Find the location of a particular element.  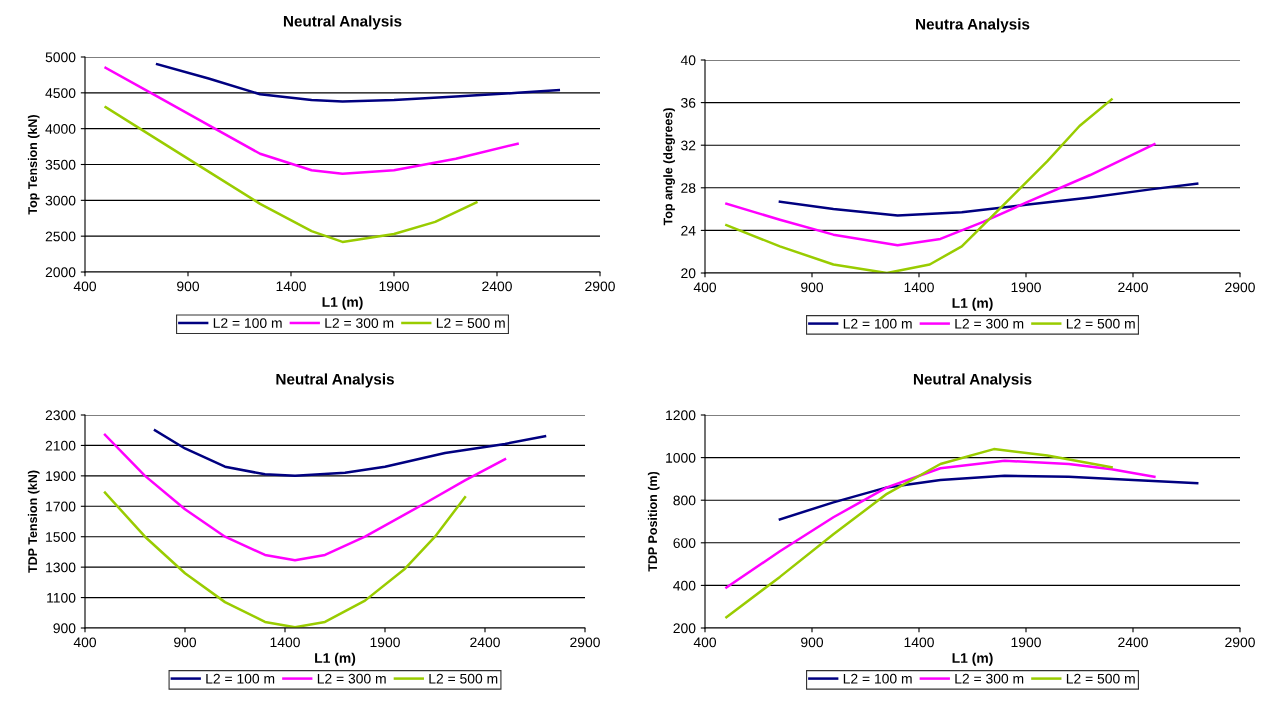

y-tick-label: 3500 is located at coordinates (60, 164).